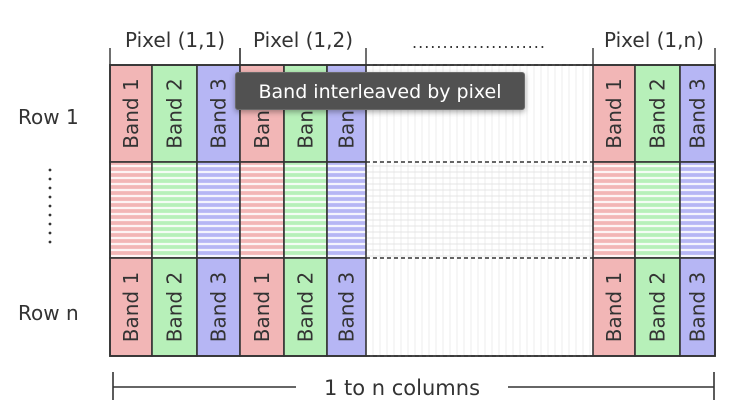 The image size is (750, 418). I want to click on row-label: Row 1, so click(48, 117).